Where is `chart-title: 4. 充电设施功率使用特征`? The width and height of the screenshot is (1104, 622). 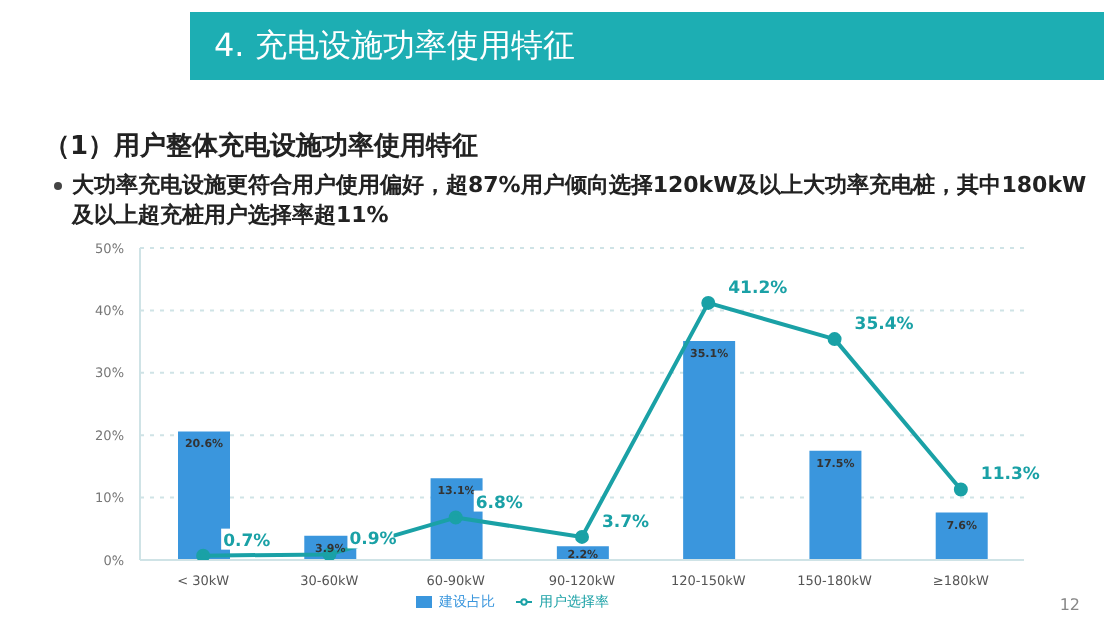 chart-title: 4. 充电设施功率使用特征 is located at coordinates (647, 46).